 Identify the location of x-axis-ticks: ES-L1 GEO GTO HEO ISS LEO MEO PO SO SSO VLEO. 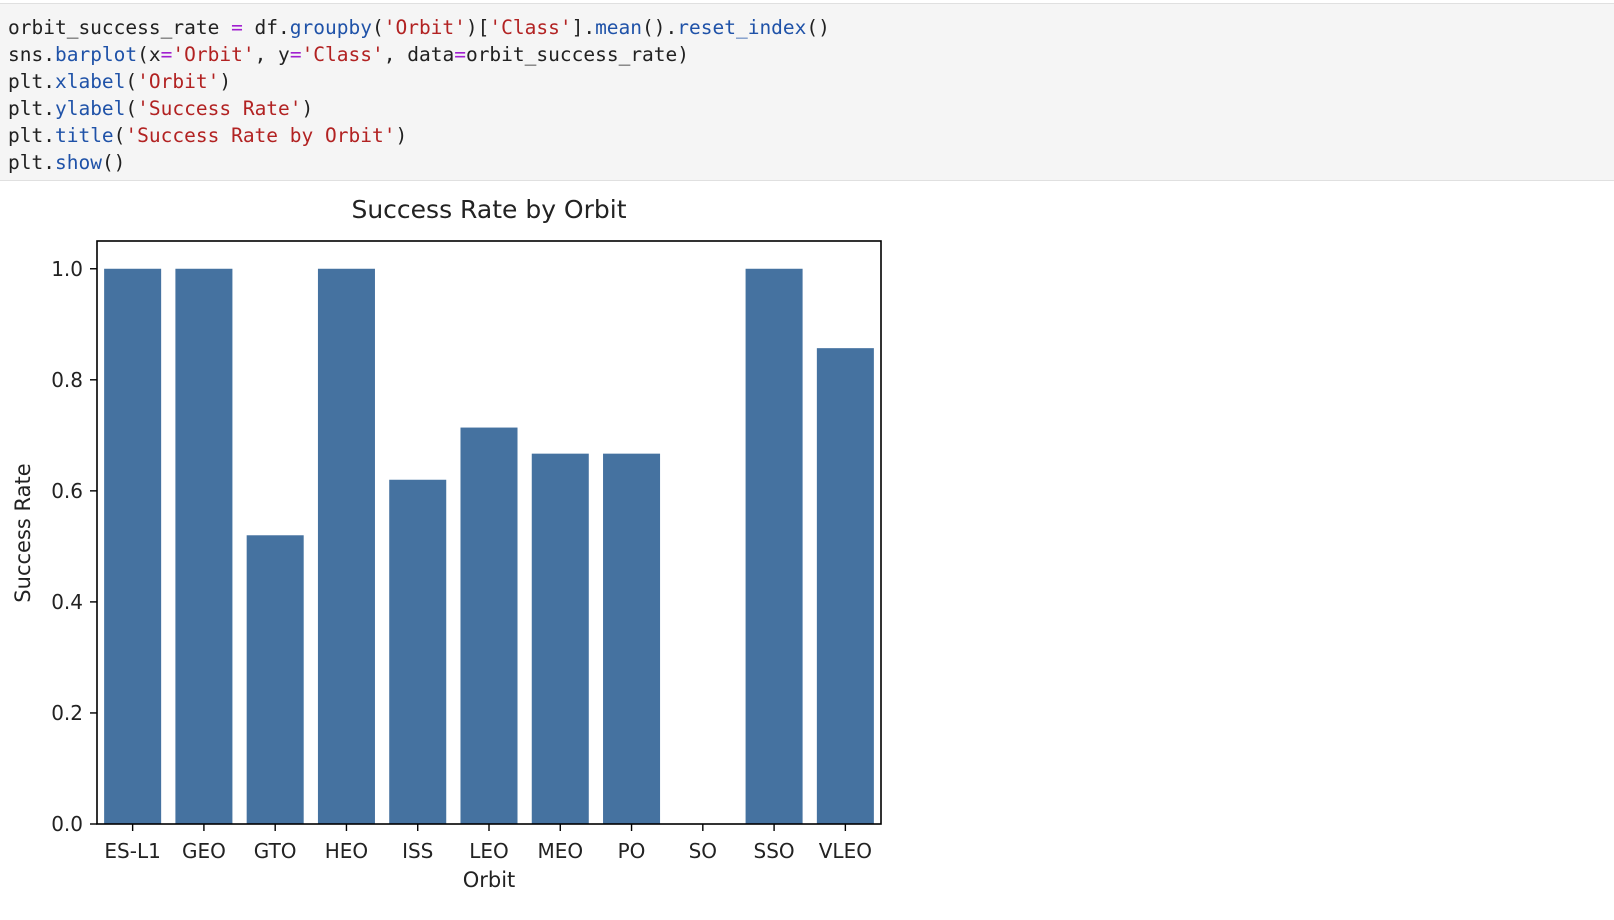
(488, 843).